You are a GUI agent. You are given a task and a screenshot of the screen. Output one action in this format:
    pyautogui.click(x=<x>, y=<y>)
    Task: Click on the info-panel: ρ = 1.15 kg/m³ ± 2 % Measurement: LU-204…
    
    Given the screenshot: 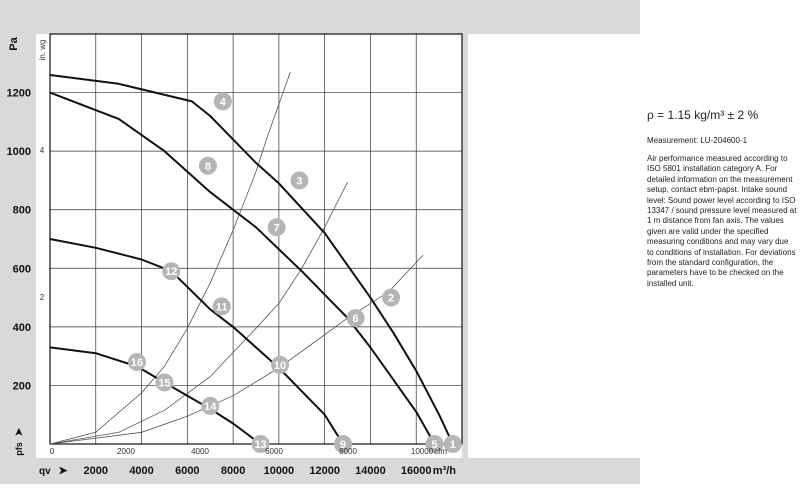 What is the action you would take?
    pyautogui.click(x=722, y=198)
    